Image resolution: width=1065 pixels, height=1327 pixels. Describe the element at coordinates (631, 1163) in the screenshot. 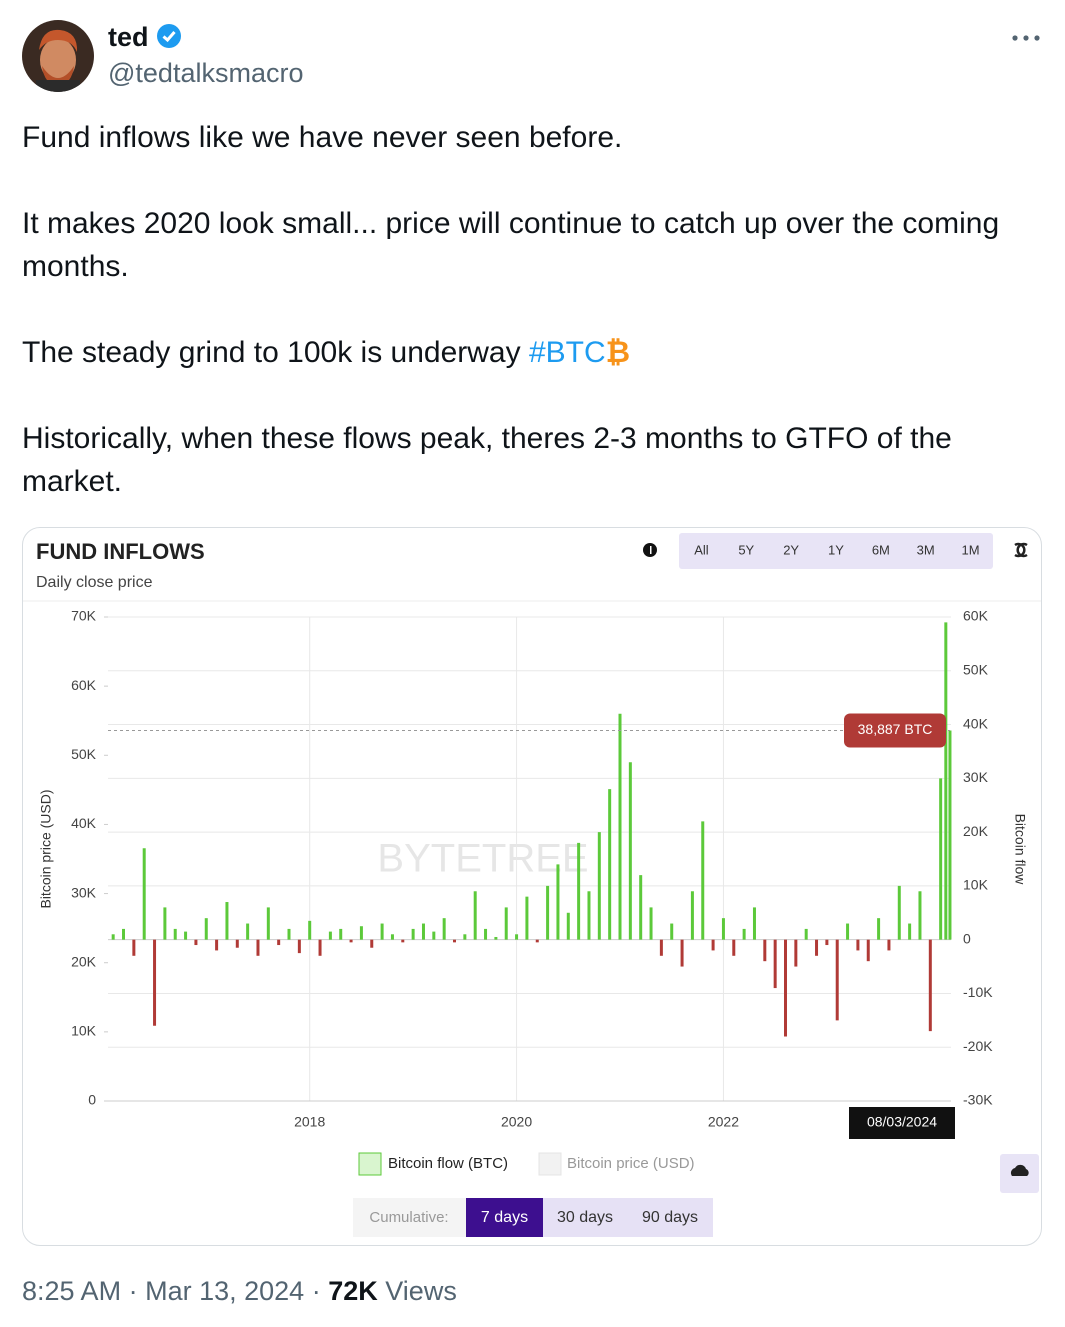

I see `legend-label: Bitcoin price (USD)` at that location.